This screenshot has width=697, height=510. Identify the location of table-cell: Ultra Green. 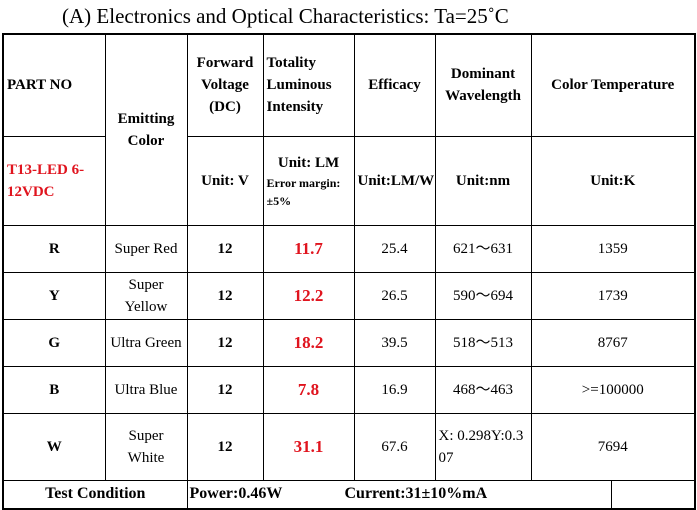
(146, 342).